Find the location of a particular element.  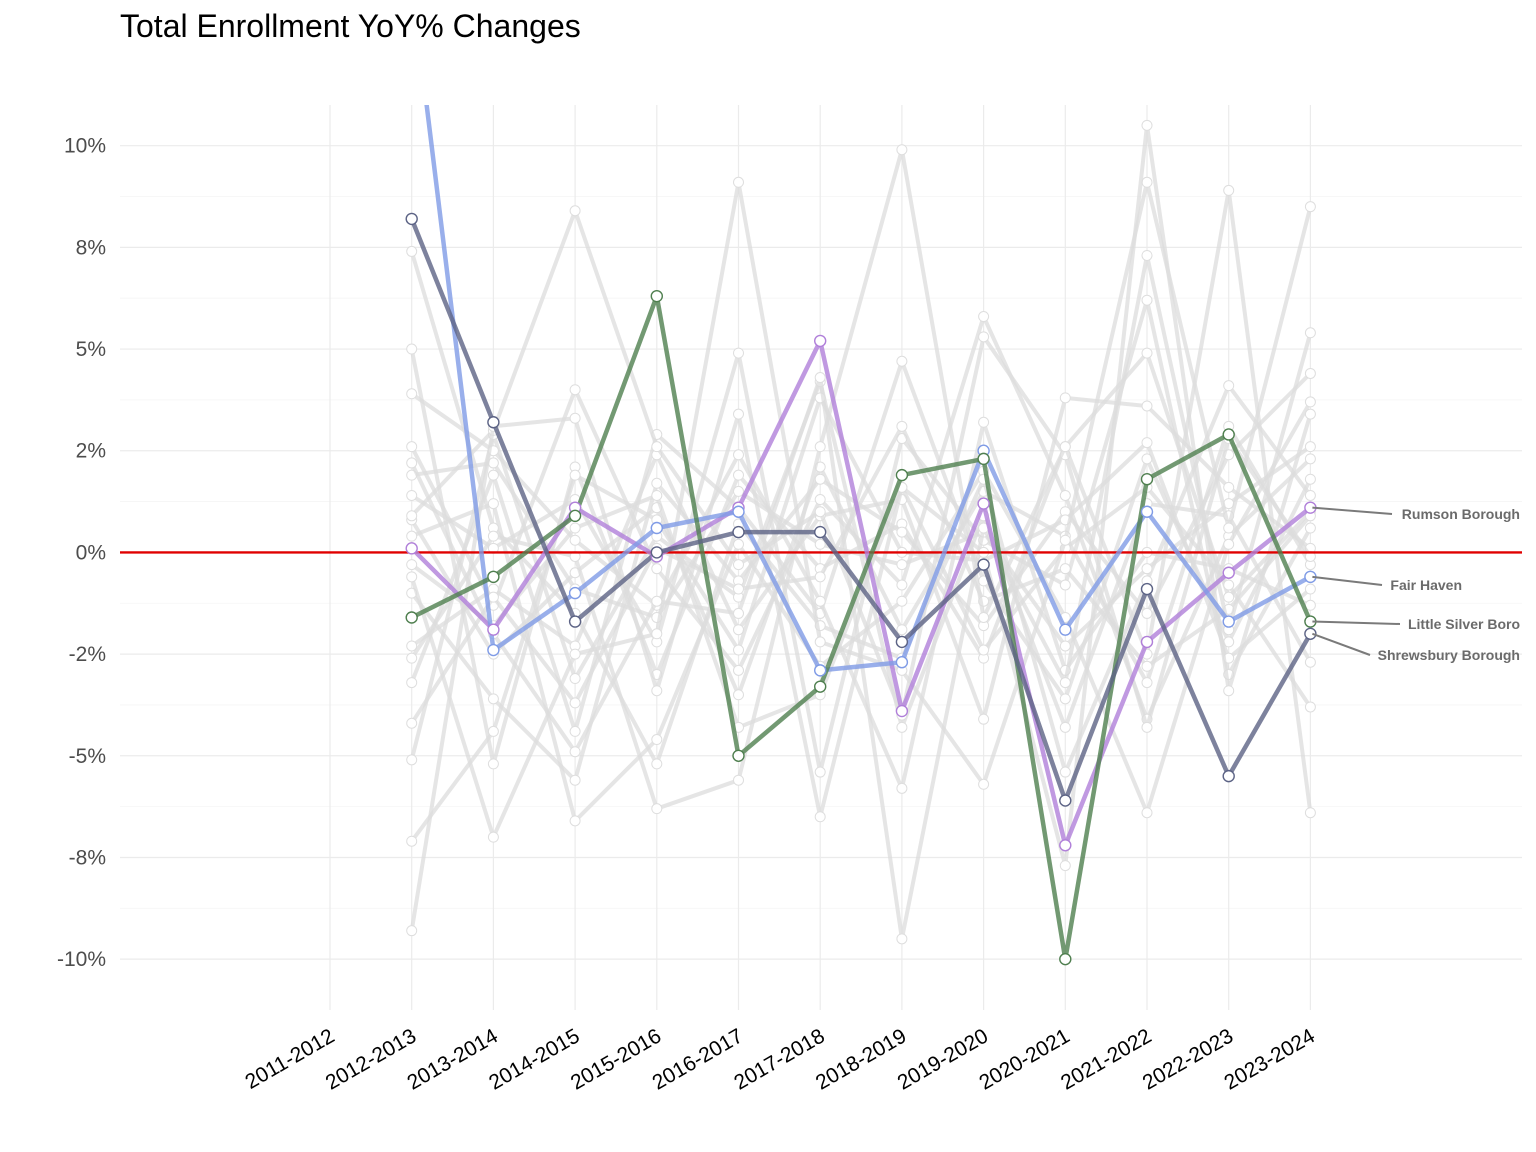

x-tick-label: 2022-2023 is located at coordinates (1188, 1059).